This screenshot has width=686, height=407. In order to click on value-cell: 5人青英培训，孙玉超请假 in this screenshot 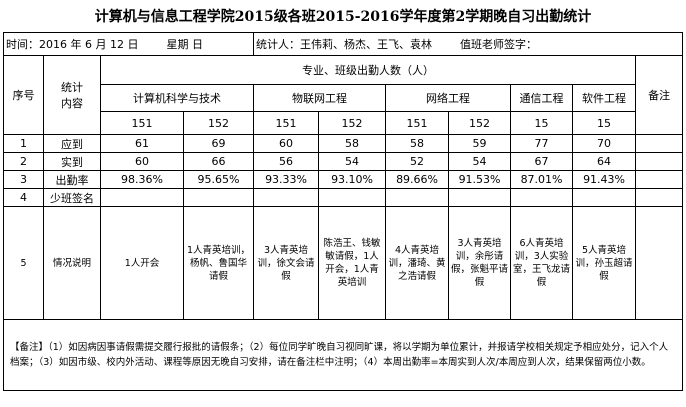, I will do `click(604, 263)`.